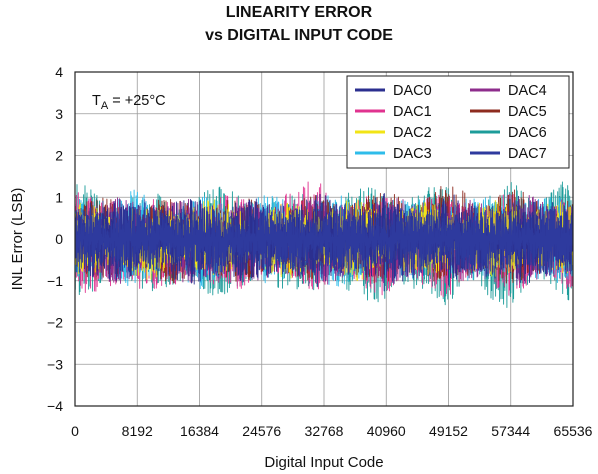 The height and width of the screenshot is (474, 598). What do you see at coordinates (573, 431) in the screenshot?
I see `x-tick-label: 65536` at bounding box center [573, 431].